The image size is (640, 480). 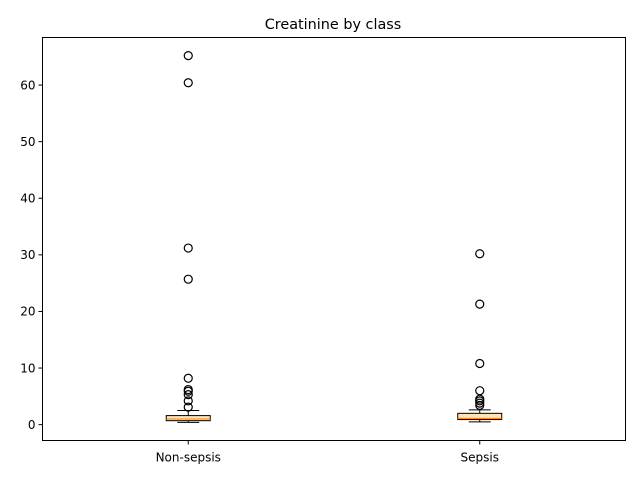 I want to click on x-tick-label: Non-sepsis, so click(x=188, y=458).